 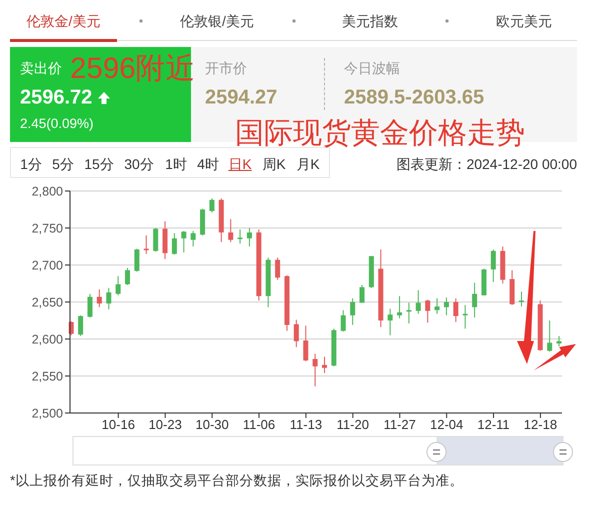 I want to click on text: *以上报价有延时，仅抽取交易平台部分数据，实际报价以交易平台为准。, so click(x=237, y=481).